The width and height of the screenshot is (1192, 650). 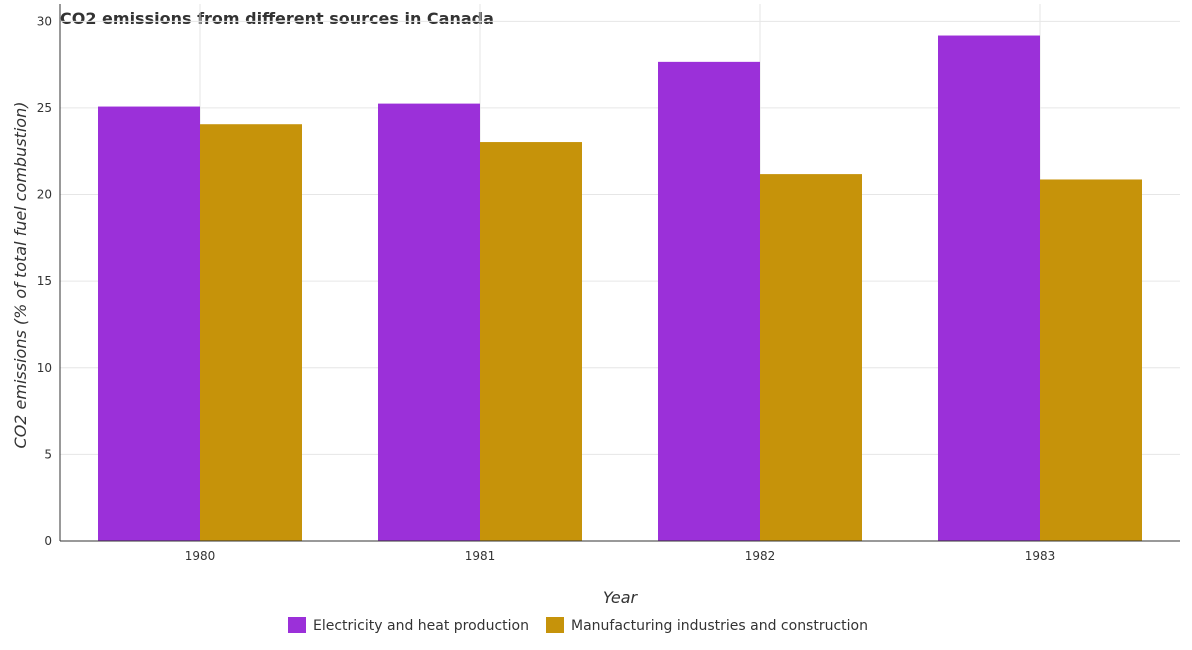 I want to click on y-tick-label: 20, so click(x=44, y=195).